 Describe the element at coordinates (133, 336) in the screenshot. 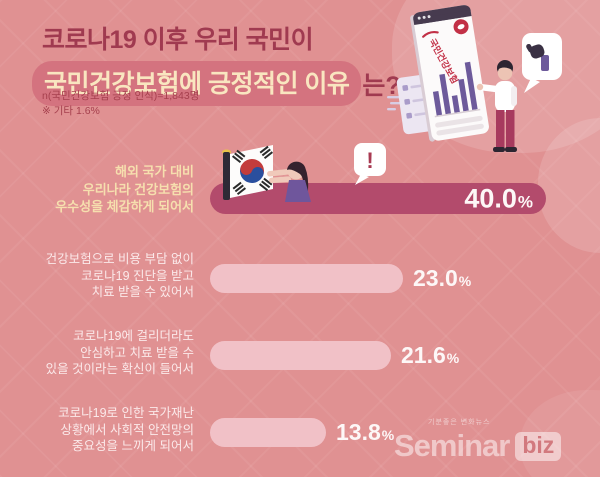

I see `label-line: 코로나19에 걸리더라도` at that location.